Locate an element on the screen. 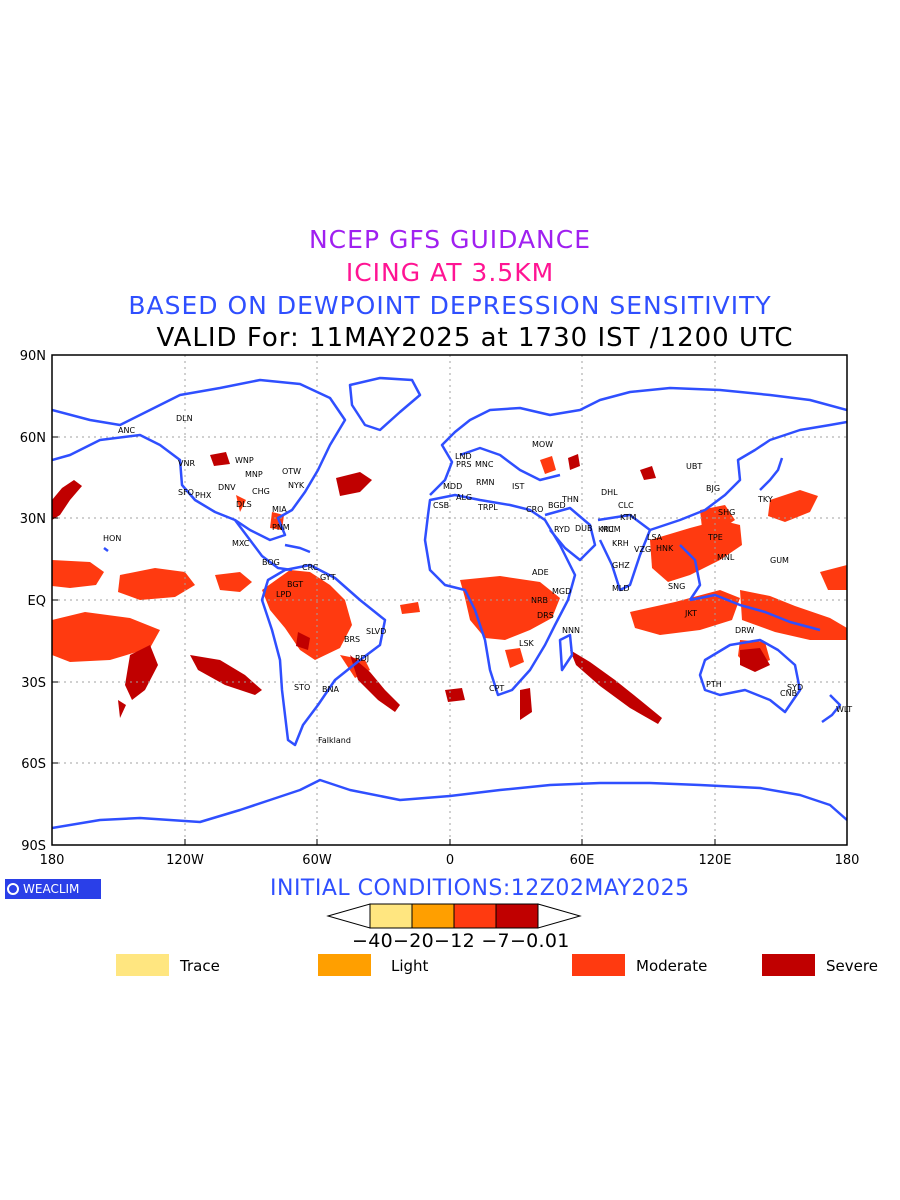 The height and width of the screenshot is (1200, 900). station-label: BRS is located at coordinates (352, 639).